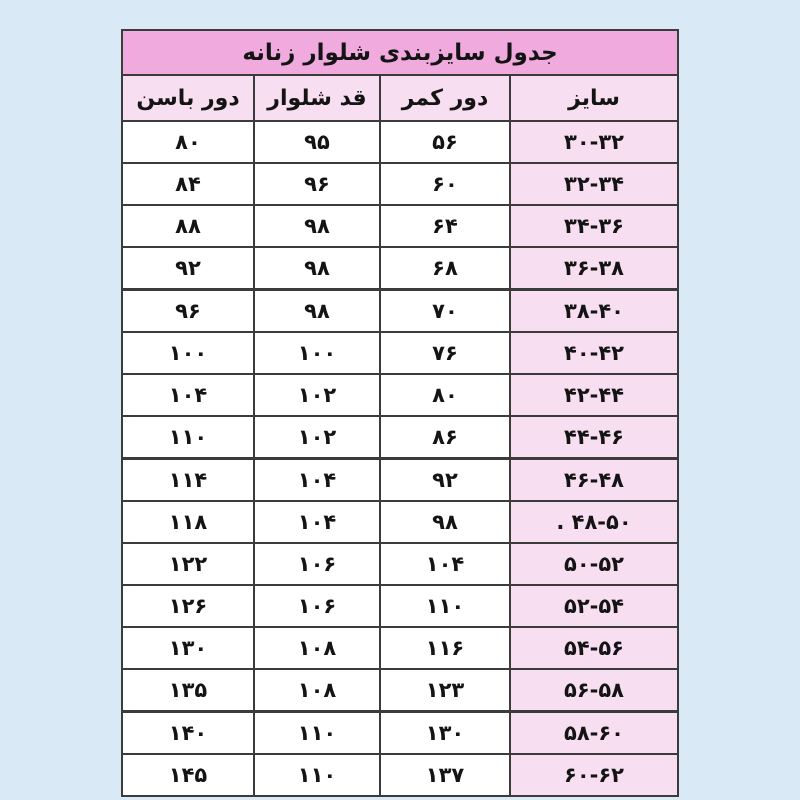  I want to click on table-row: ۱۱۴ ۱۰۴ ۹۲ ۴۶-۴۸, so click(400, 479).